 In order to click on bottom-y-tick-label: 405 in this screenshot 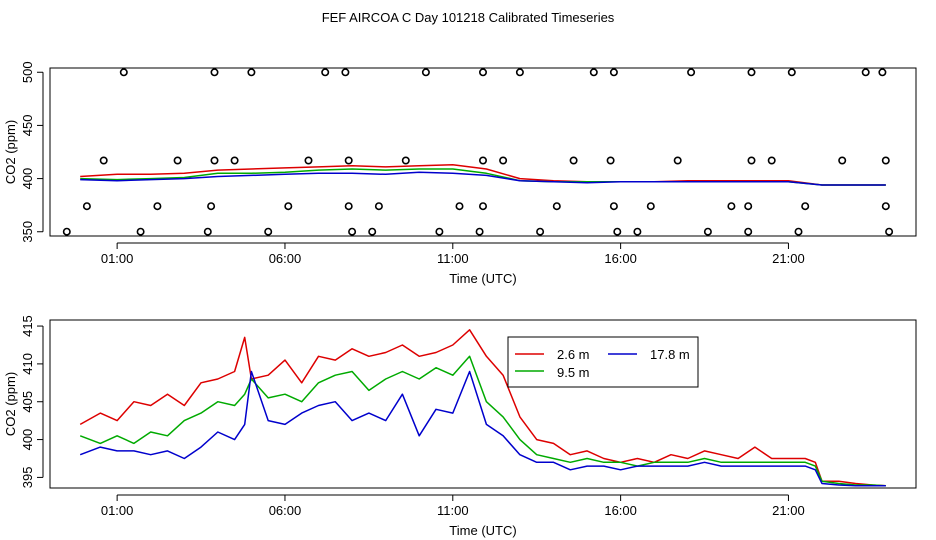, I will do `click(27, 402)`.